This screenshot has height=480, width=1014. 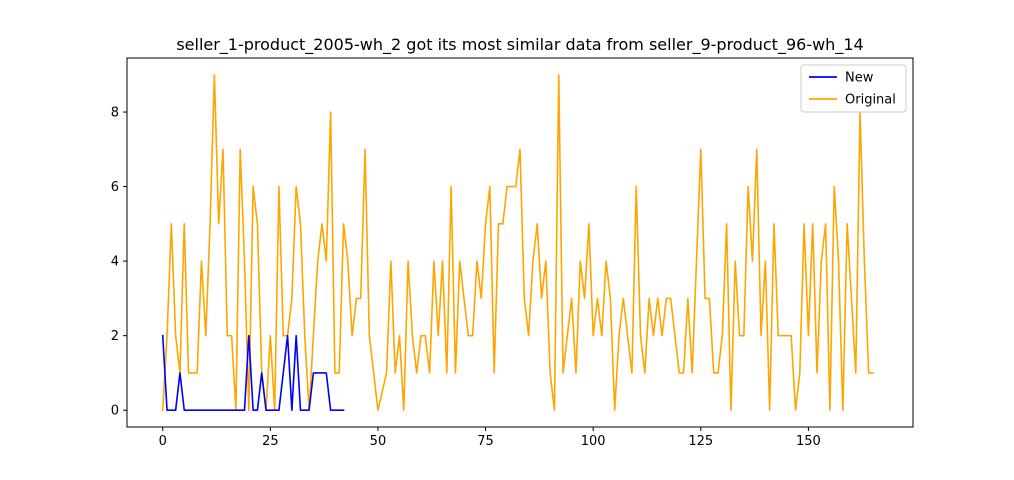 I want to click on series-line-new, so click(x=253, y=373).